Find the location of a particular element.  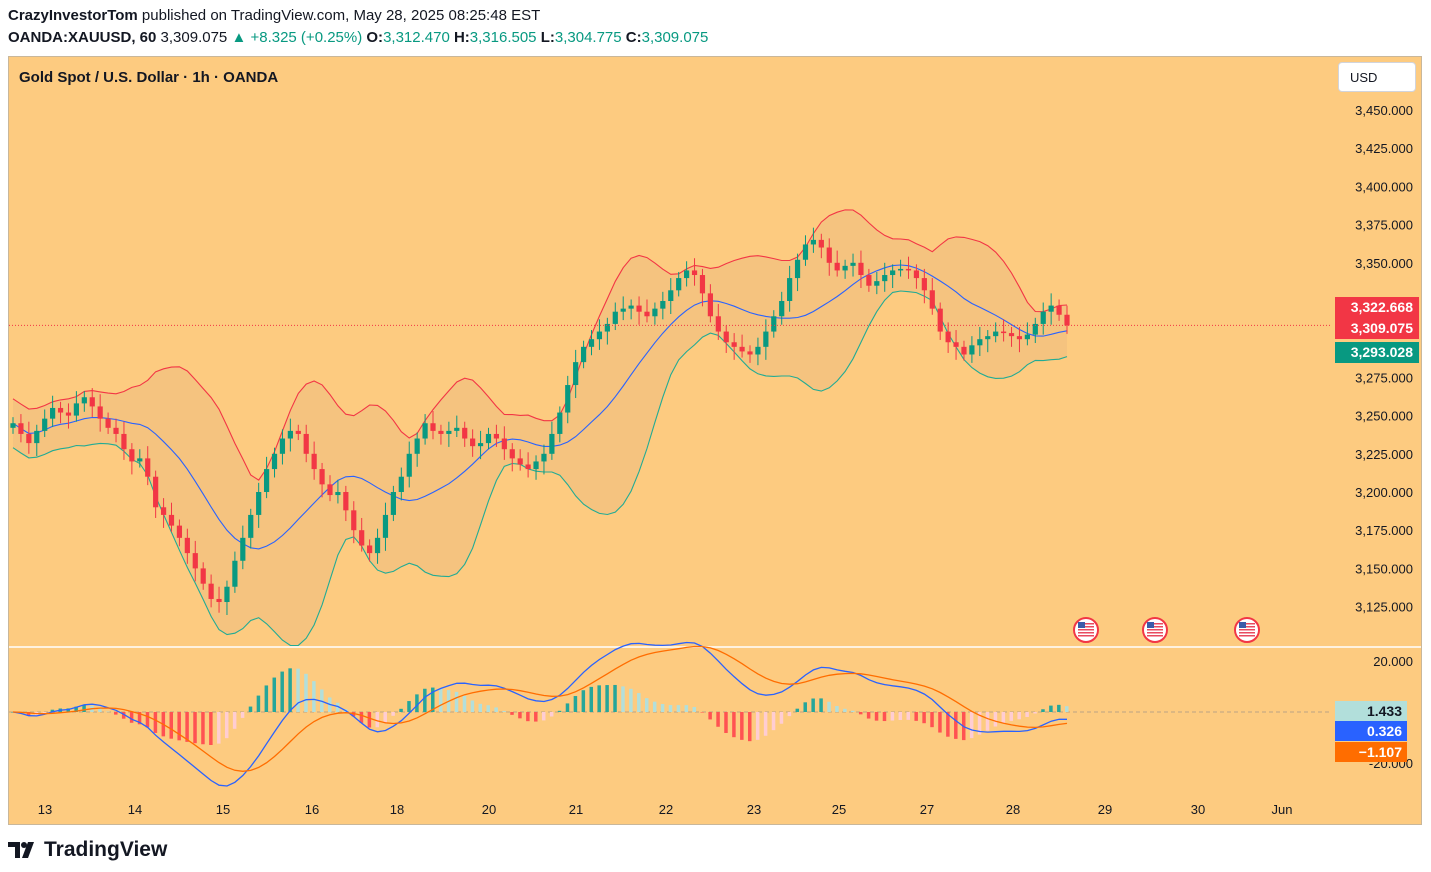

symbol-name: OANDA:XAUUSD, 60 is located at coordinates (82, 37).